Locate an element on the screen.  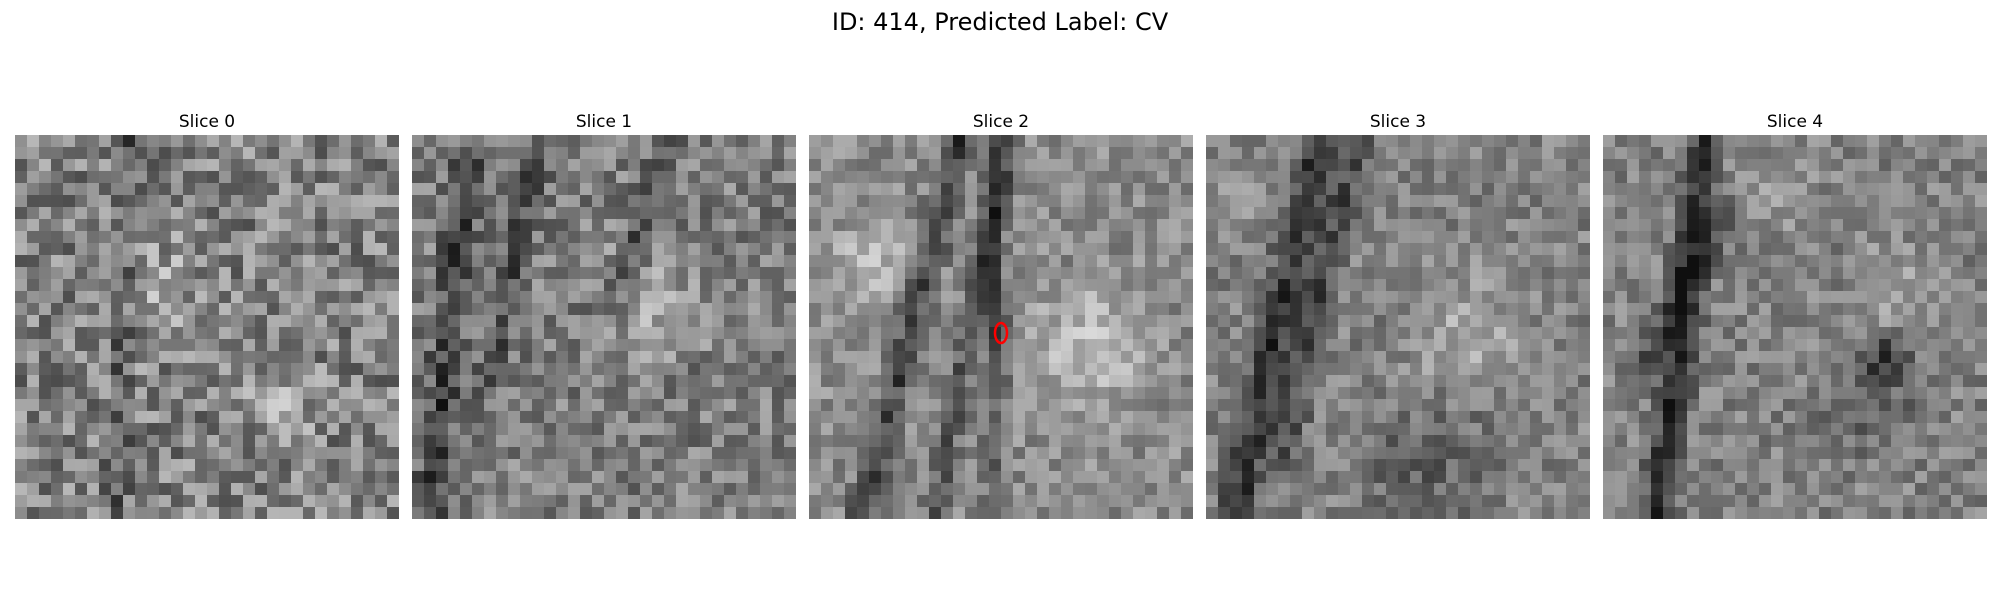
slice-panel-2: Slice 2 is located at coordinates (1001, 315).